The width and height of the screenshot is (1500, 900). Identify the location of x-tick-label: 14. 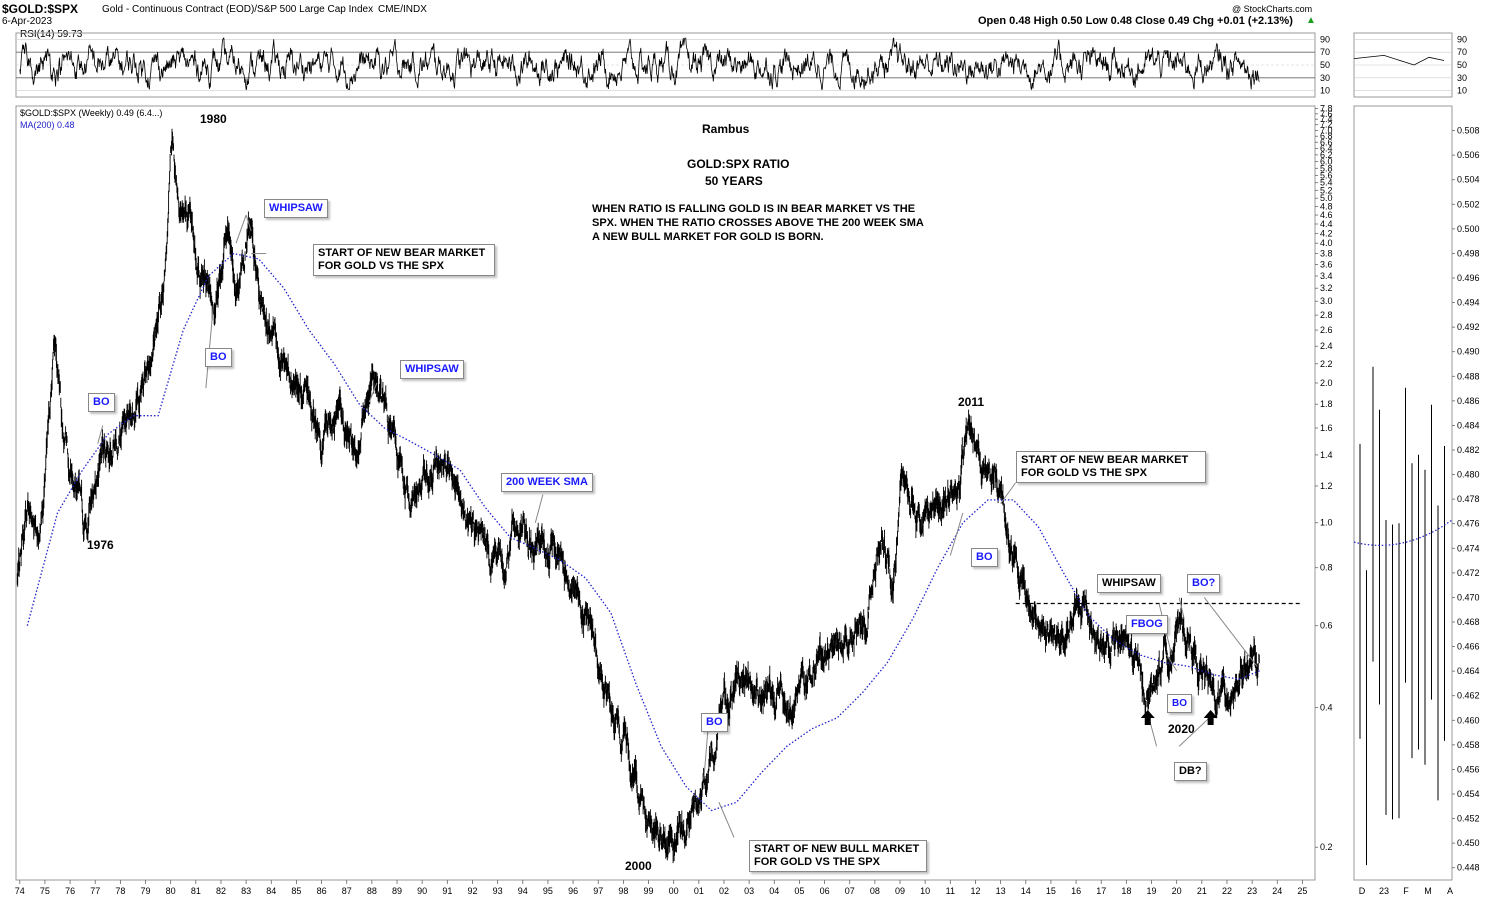
(1026, 891).